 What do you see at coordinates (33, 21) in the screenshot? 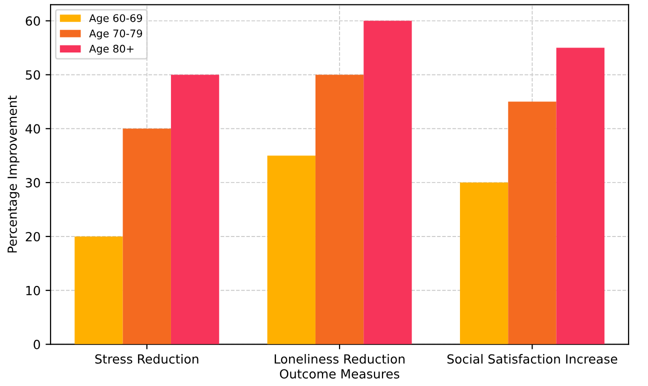
I see `y-tick-label: 60` at bounding box center [33, 21].